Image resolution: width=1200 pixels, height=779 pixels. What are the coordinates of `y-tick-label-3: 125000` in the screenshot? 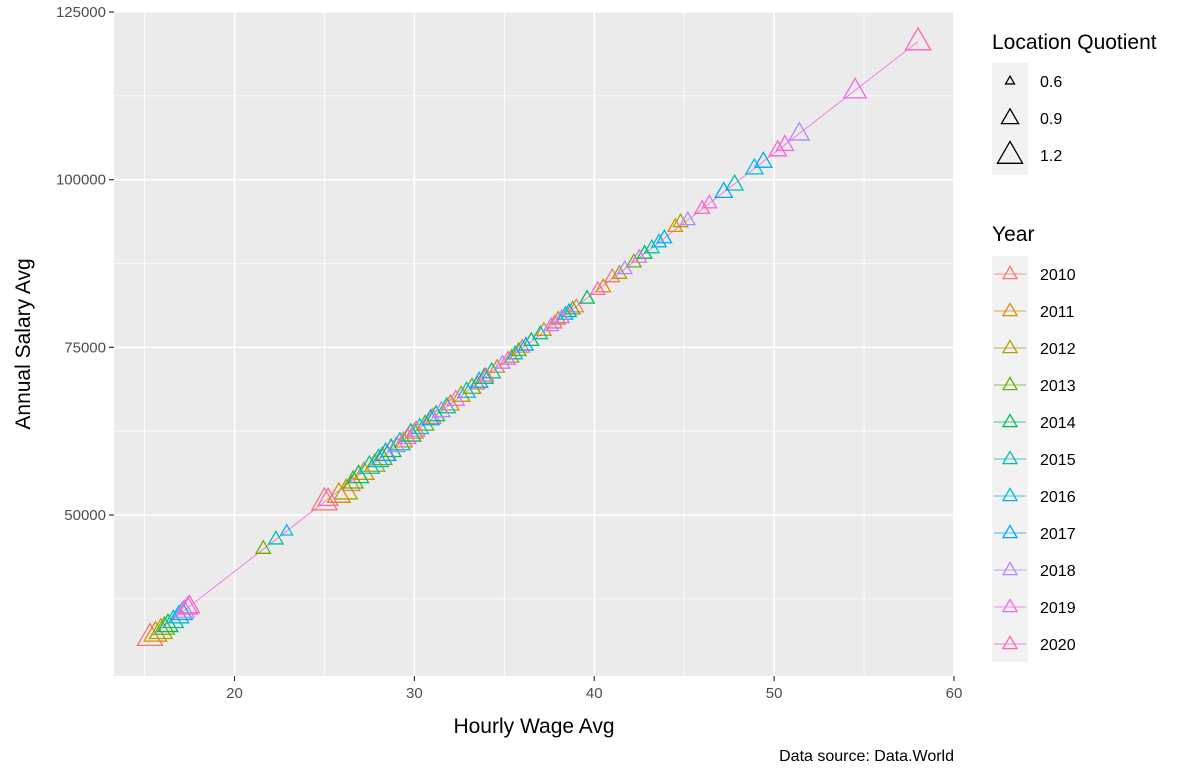 It's located at (81, 12).